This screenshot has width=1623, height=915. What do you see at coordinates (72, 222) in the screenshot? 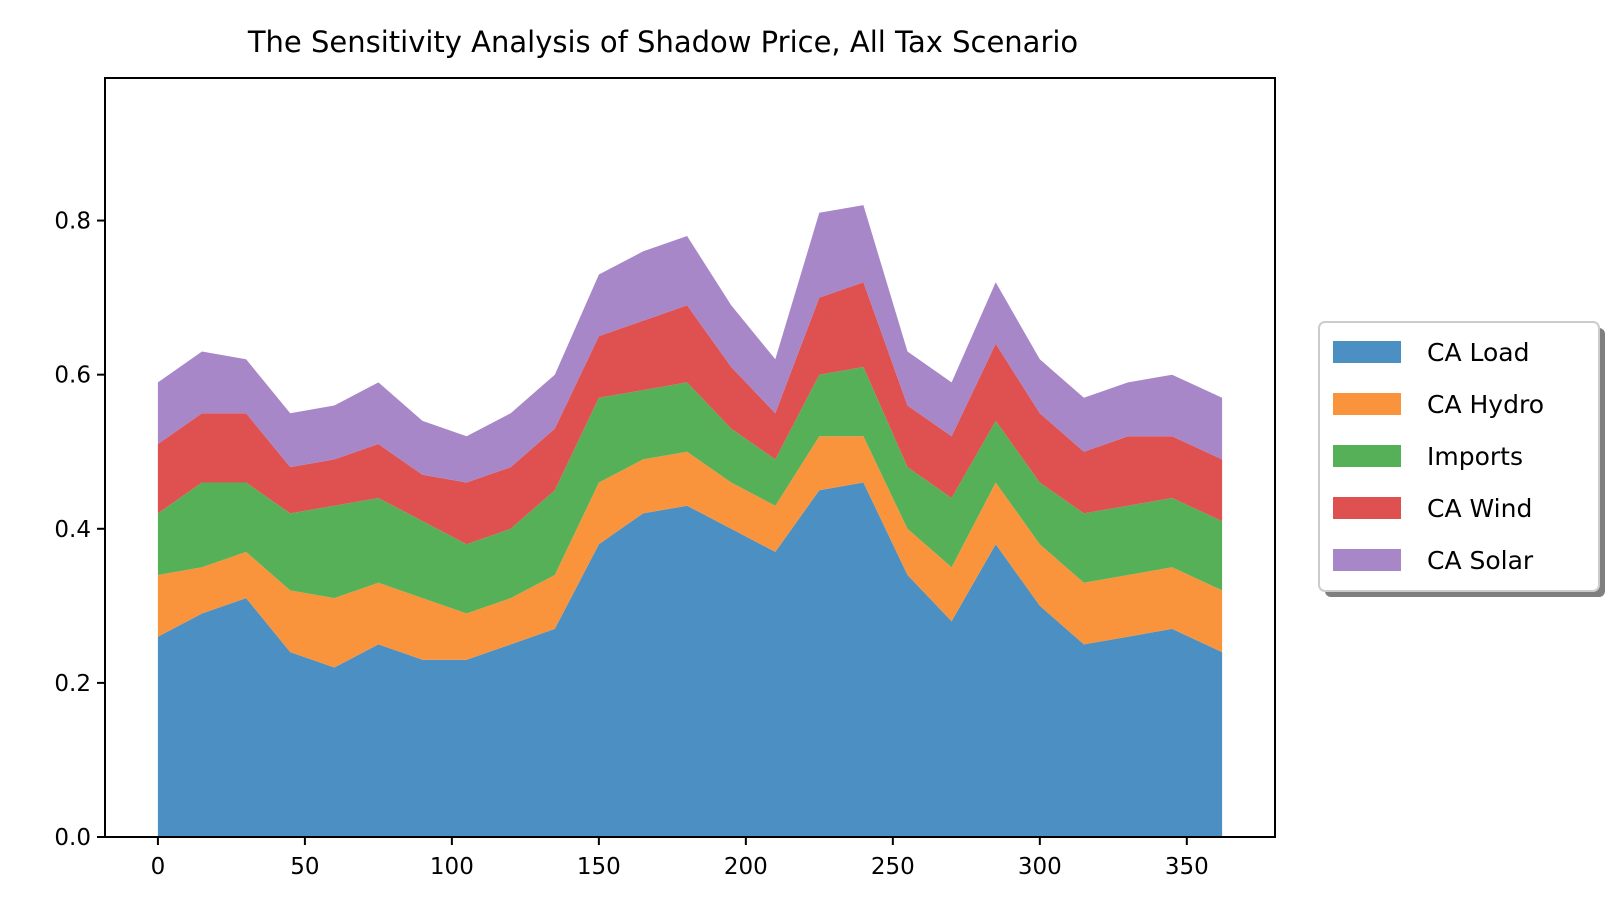
I see `y-tick-label: 0.8` at bounding box center [72, 222].